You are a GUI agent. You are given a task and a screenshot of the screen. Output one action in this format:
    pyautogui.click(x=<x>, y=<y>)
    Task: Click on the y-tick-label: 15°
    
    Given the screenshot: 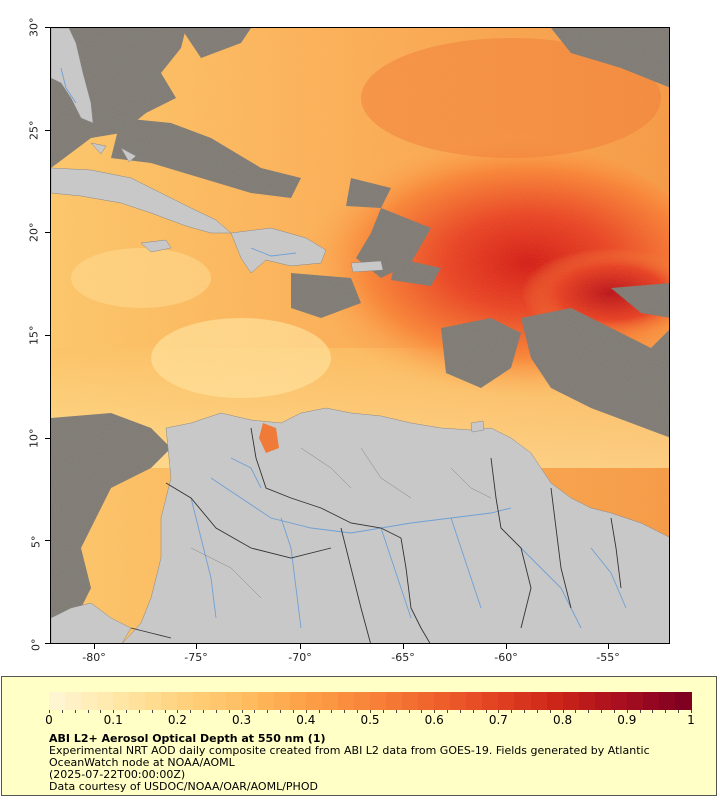 What is the action you would take?
    pyautogui.click(x=34, y=335)
    